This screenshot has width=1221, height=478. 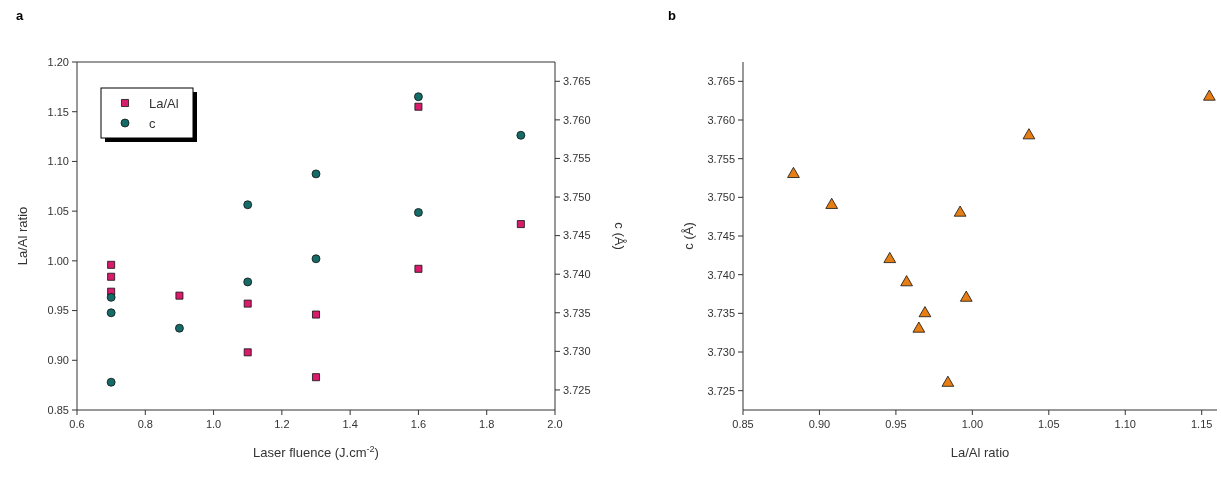 What do you see at coordinates (58, 210) in the screenshot?
I see `y-tick-label: 1.05` at bounding box center [58, 210].